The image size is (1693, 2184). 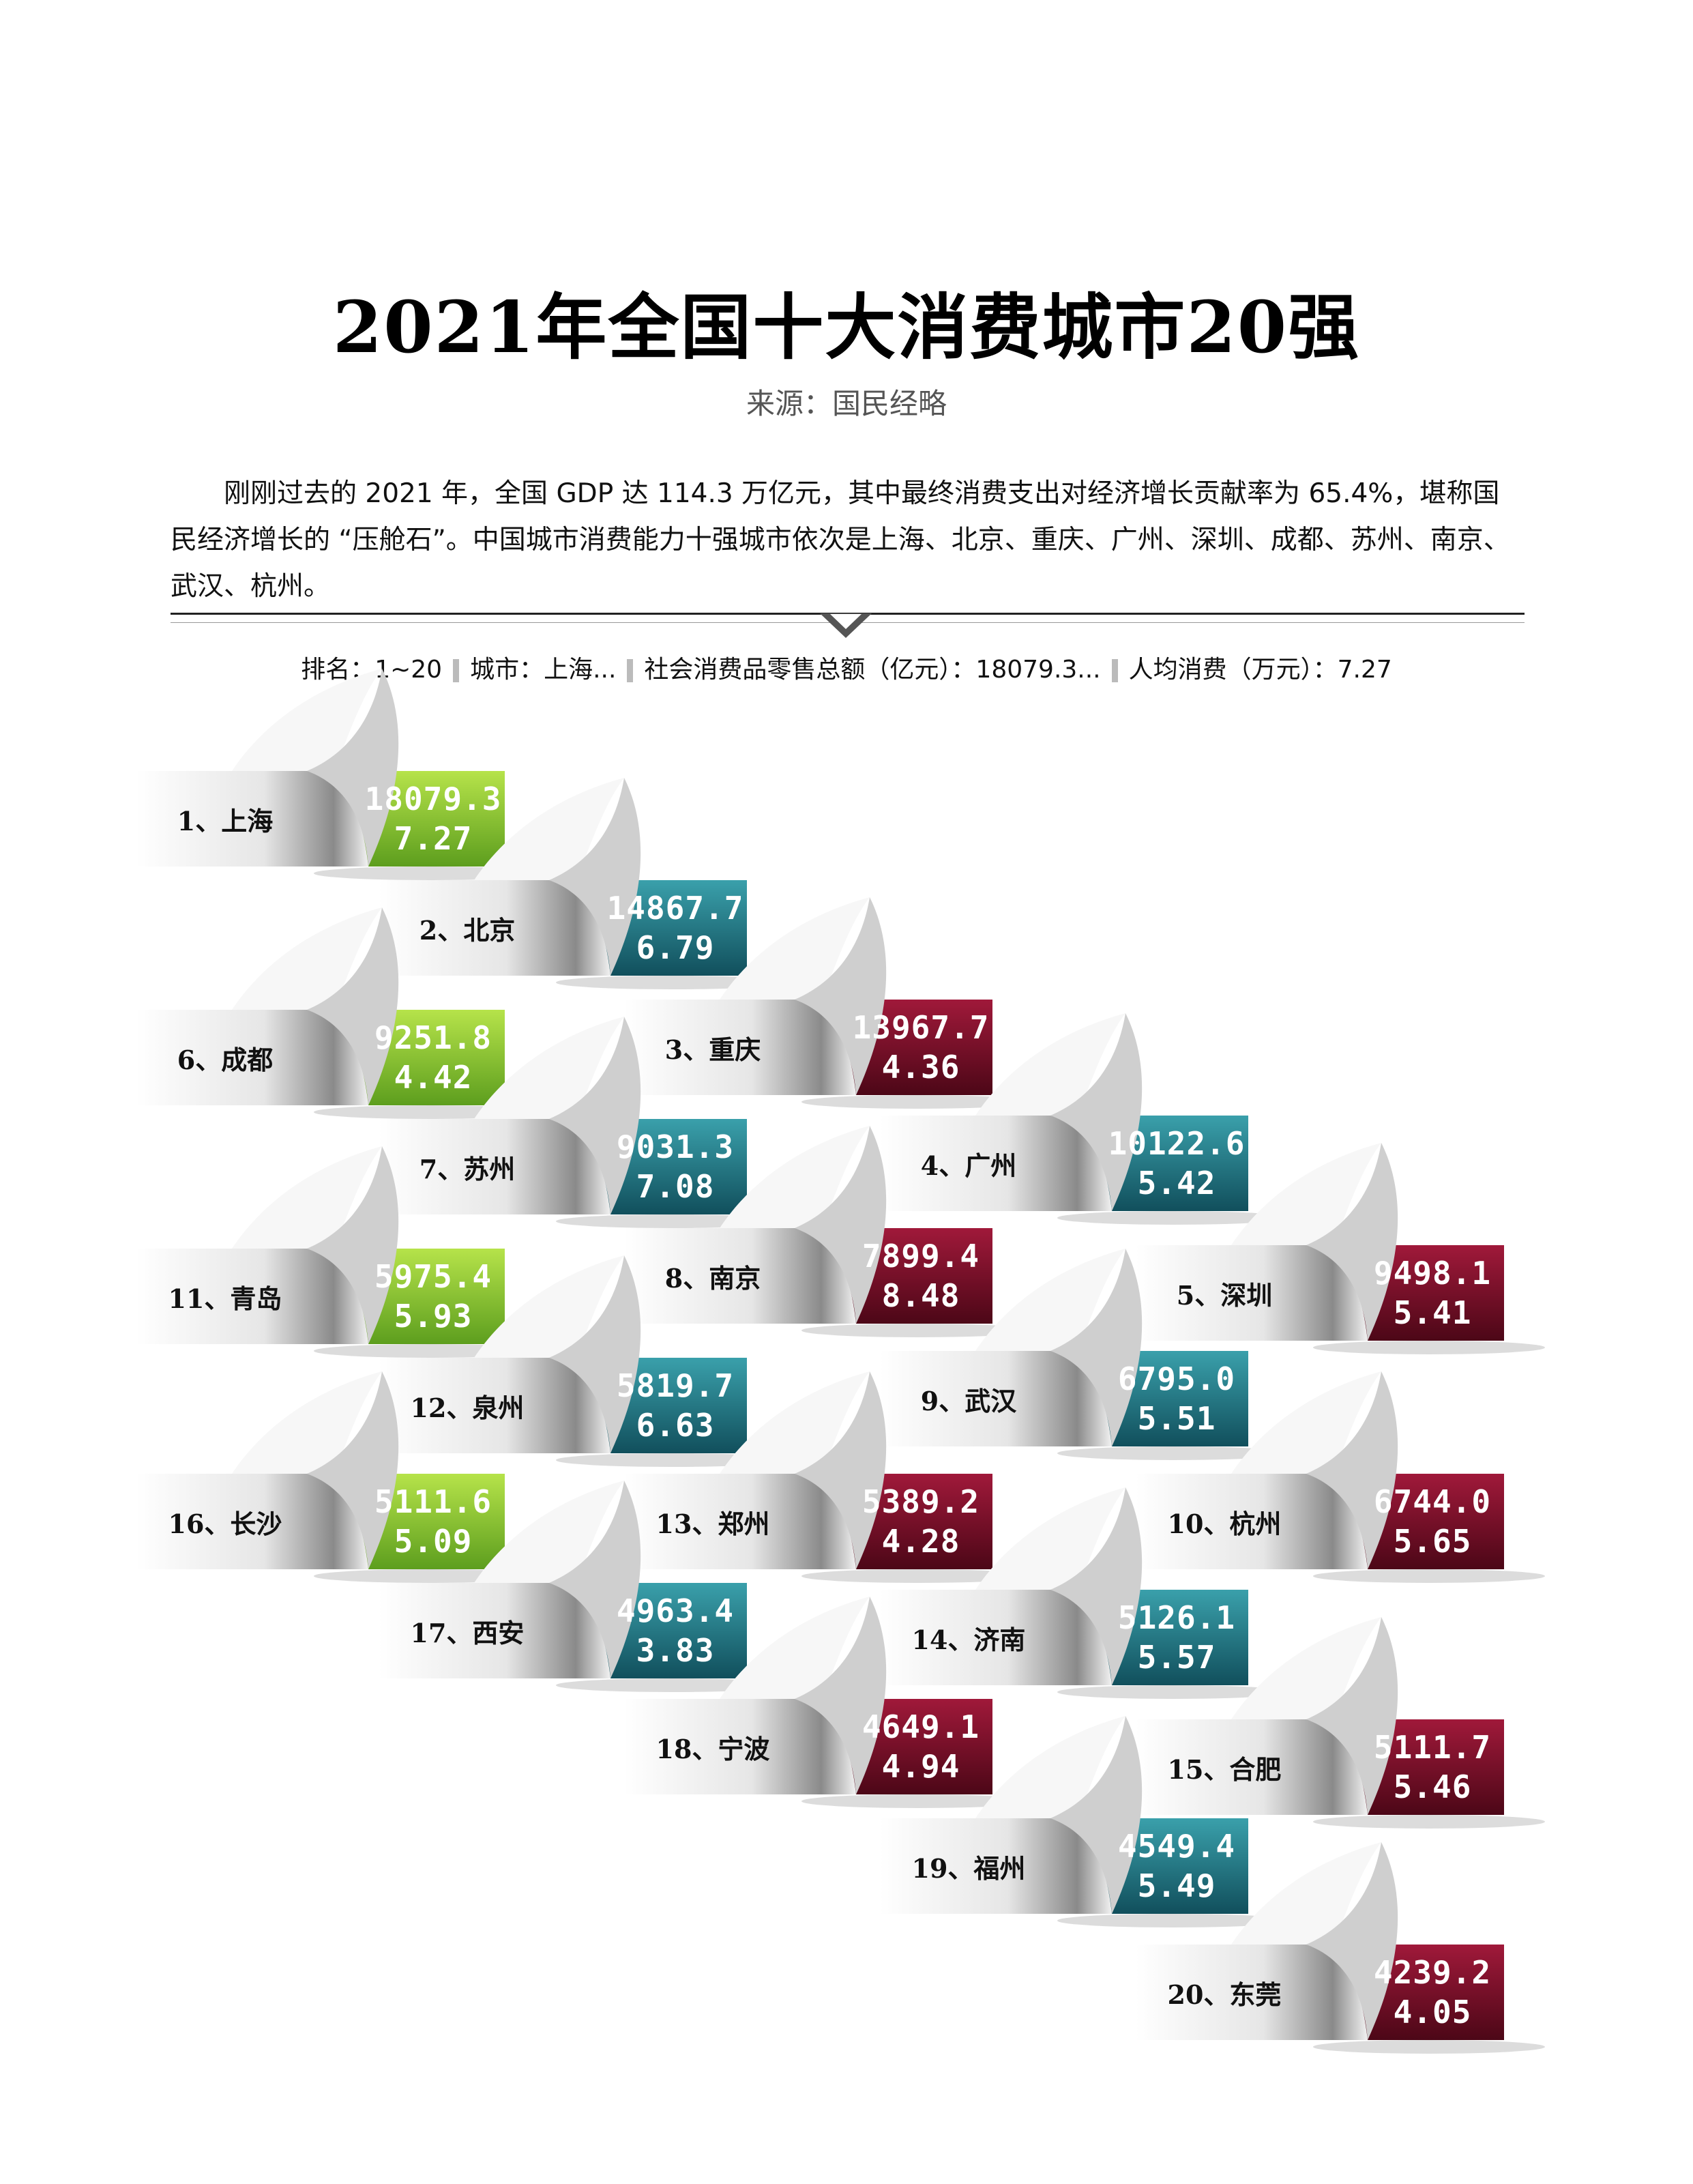 I want to click on city-rank-label: 18、宁波, so click(x=713, y=1748).